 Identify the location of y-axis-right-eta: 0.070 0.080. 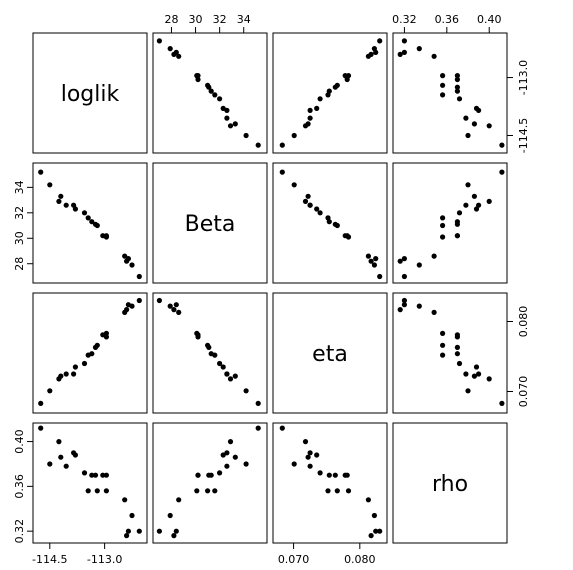
(518, 356).